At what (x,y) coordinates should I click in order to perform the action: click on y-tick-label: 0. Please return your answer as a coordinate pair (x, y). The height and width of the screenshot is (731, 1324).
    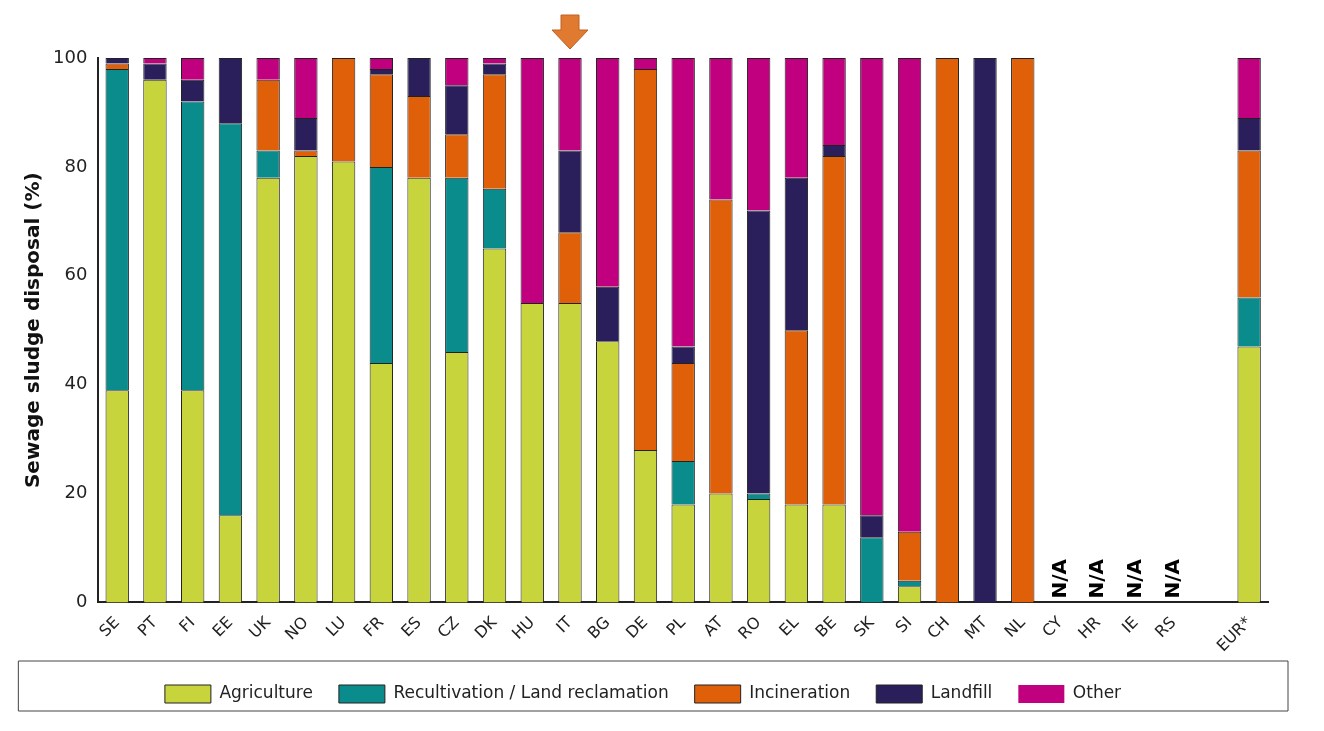
    Looking at the image, I should click on (81, 601).